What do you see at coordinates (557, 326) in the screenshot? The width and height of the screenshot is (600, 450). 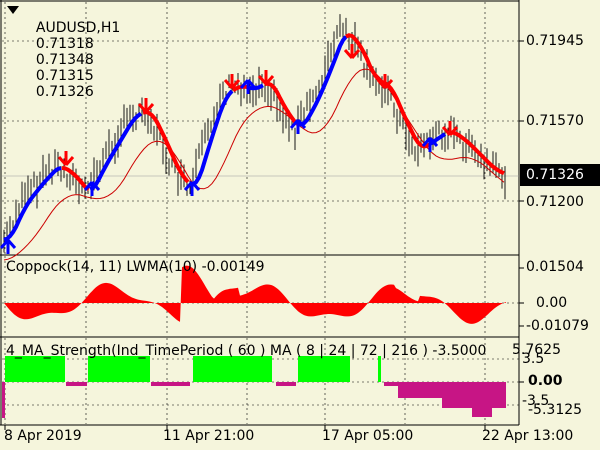 I see `coppock-axis-label: -0.01079` at bounding box center [557, 326].